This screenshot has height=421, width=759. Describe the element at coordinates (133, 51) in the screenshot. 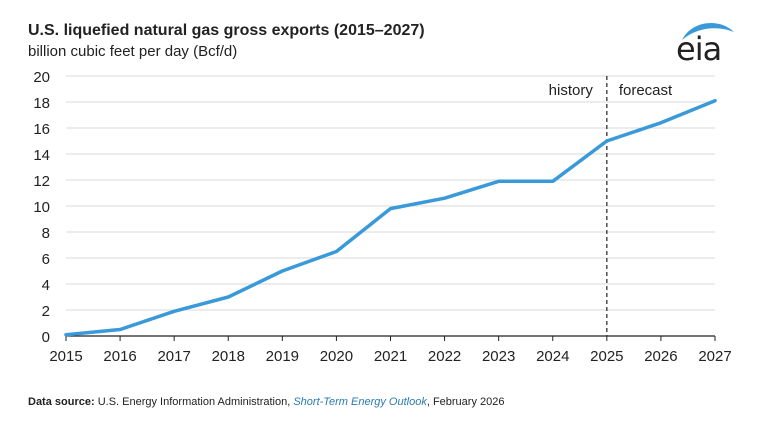

I see `chart-subtitle: billion cubic feet per day (Bcf/d)` at that location.